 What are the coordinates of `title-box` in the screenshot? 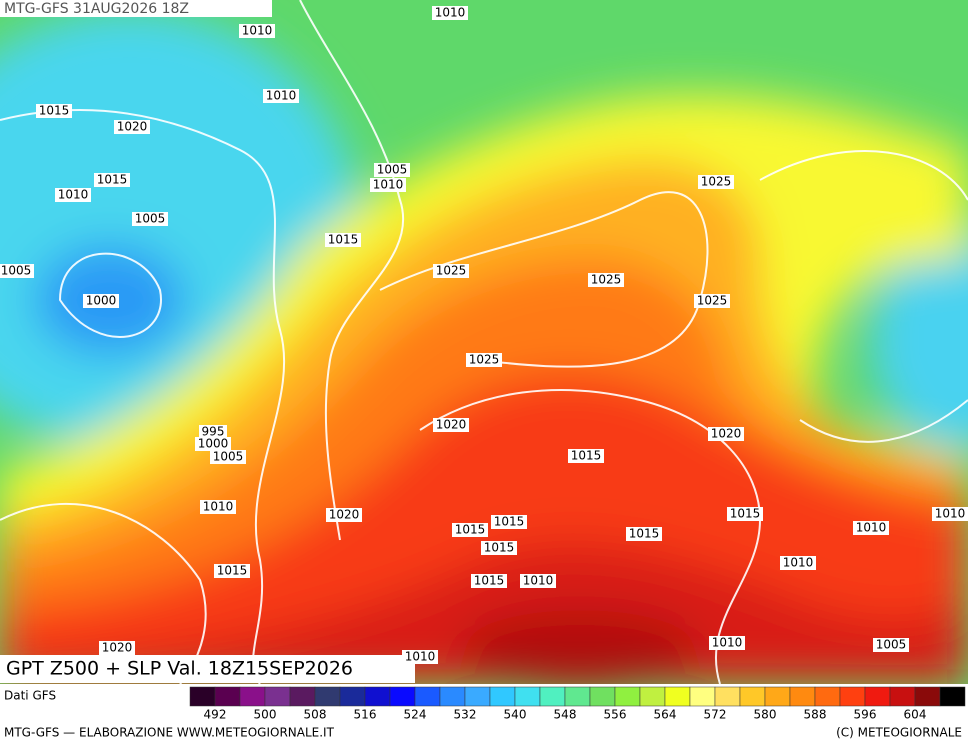 It's located at (207, 669).